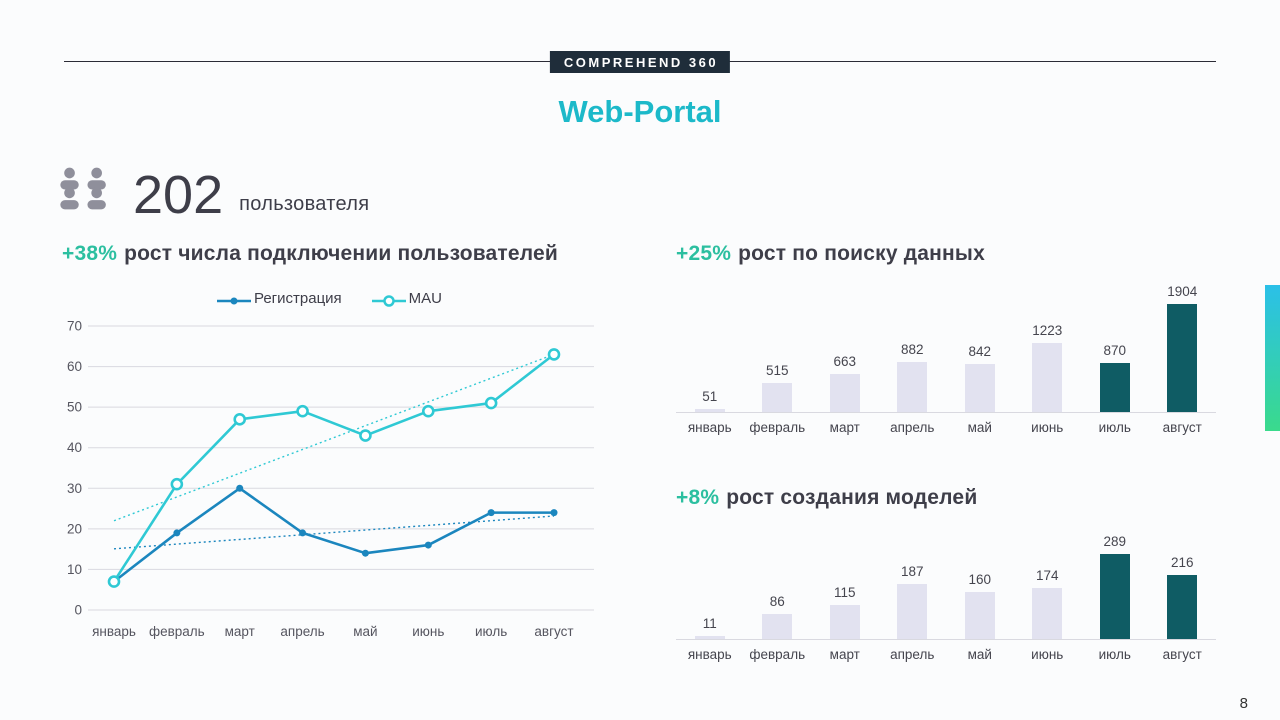  What do you see at coordinates (74, 366) in the screenshot?
I see `y-tick-label: 60` at bounding box center [74, 366].